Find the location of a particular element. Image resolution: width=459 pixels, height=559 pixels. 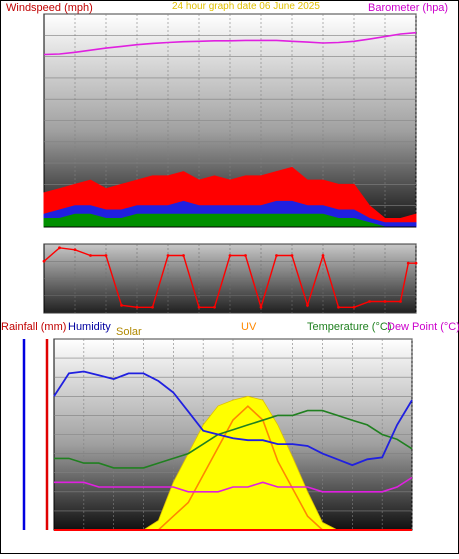

direction-line is located at coordinates (229, 278).